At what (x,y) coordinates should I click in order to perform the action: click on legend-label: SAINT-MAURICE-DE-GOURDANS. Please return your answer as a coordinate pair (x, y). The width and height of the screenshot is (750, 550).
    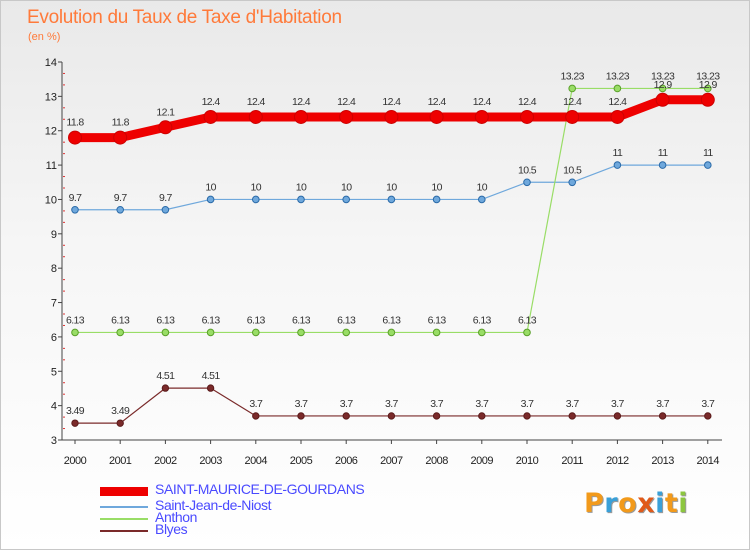
    Looking at the image, I should click on (260, 489).